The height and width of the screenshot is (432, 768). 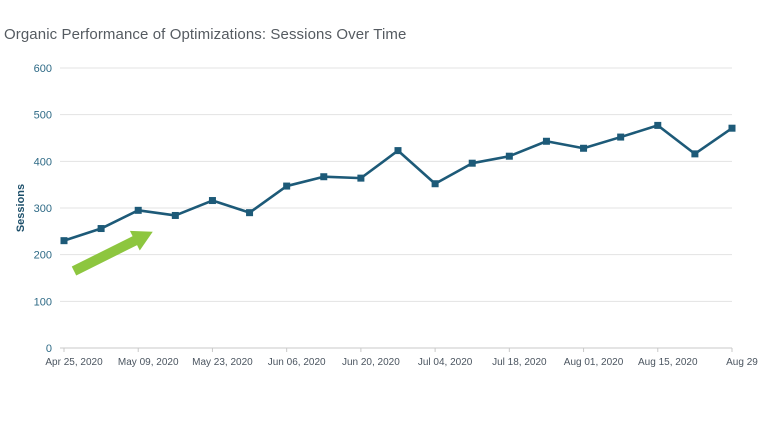 What do you see at coordinates (148, 362) in the screenshot?
I see `x-tick-label-2: May 09, 2020` at bounding box center [148, 362].